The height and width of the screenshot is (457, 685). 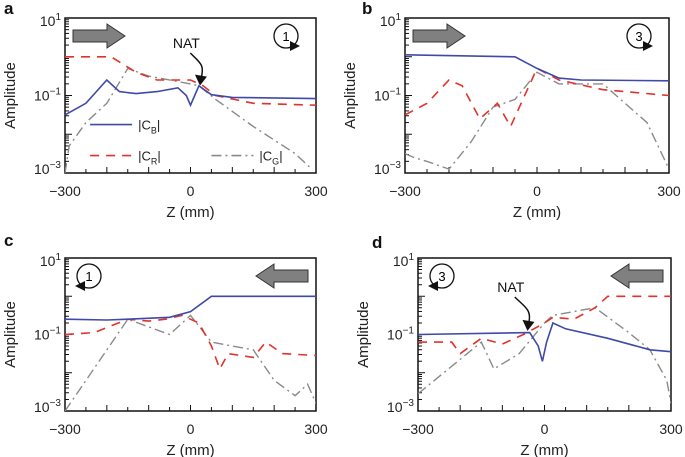 I want to click on legend-sub: B, so click(x=154, y=131).